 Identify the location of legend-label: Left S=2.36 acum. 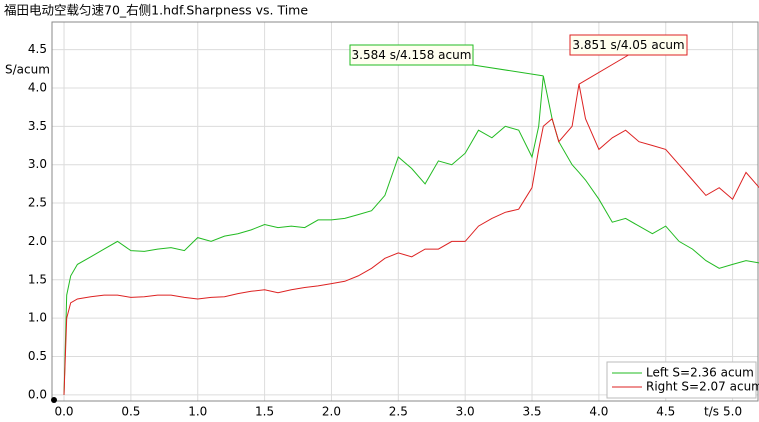
(700, 373).